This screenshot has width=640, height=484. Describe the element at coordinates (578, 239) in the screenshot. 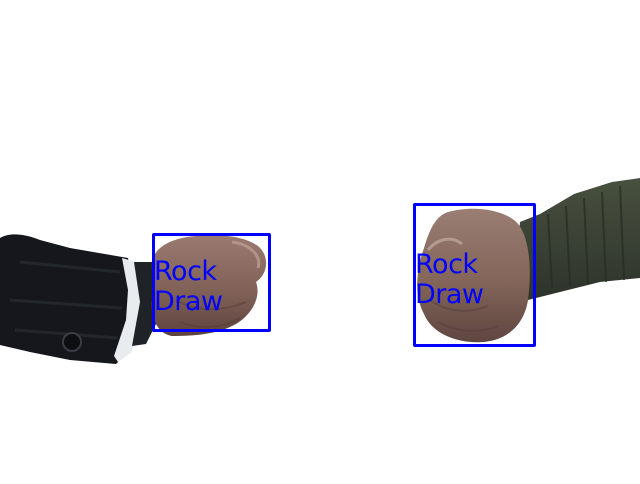

I see `right-sleeve` at that location.